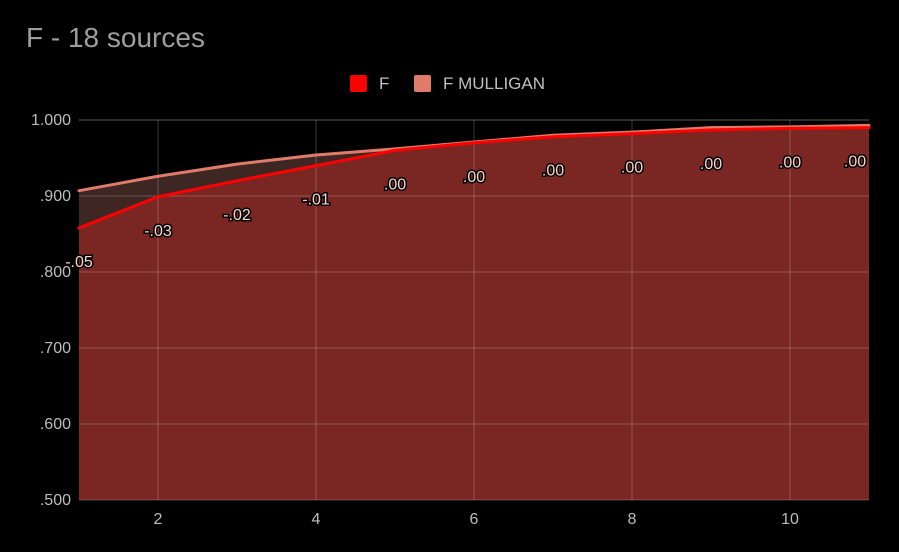 The image size is (899, 552). Describe the element at coordinates (384, 83) in the screenshot. I see `legend-label-f: F` at that location.